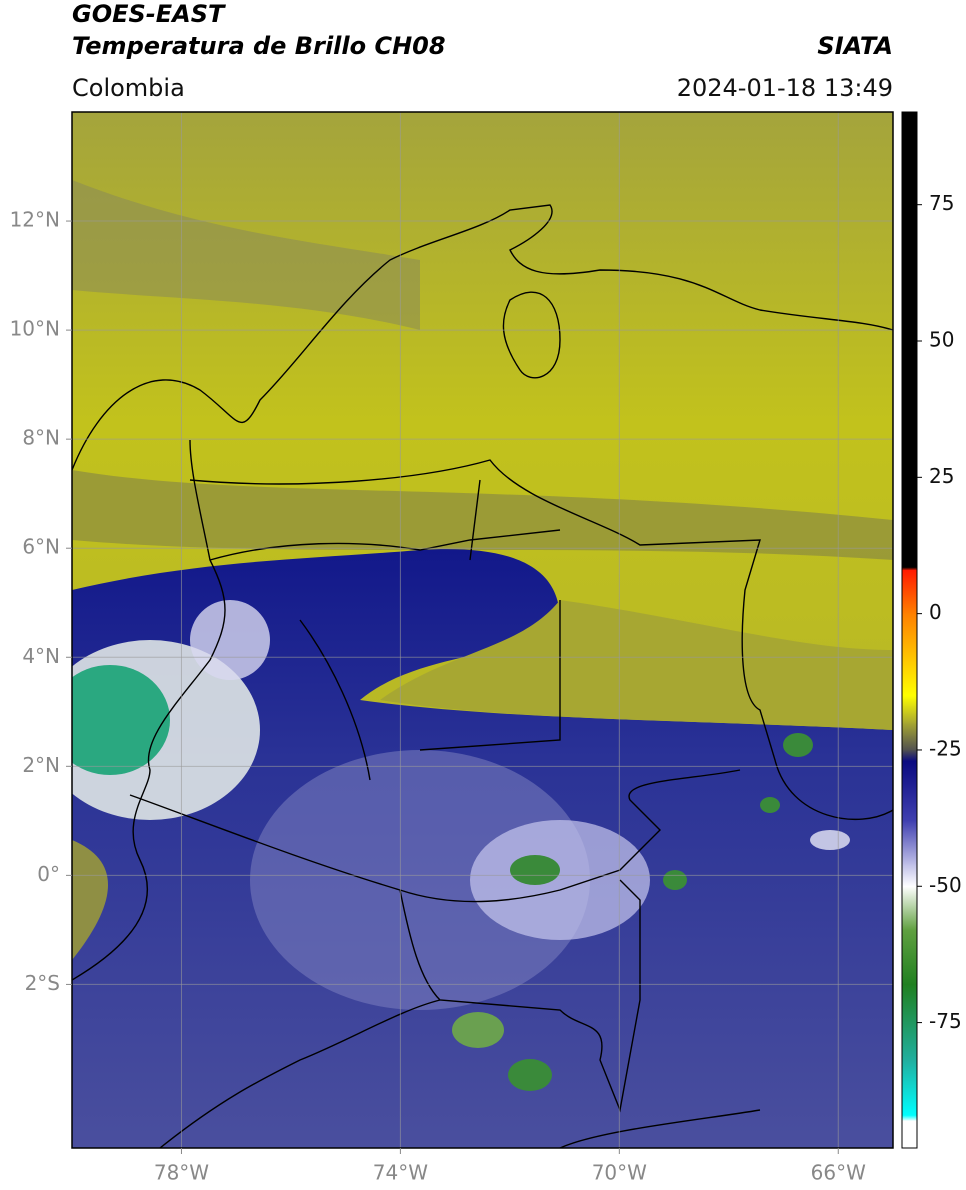  Describe the element at coordinates (785, 88) in the screenshot. I see `datetime: 2024-01-18 13:49` at that location.